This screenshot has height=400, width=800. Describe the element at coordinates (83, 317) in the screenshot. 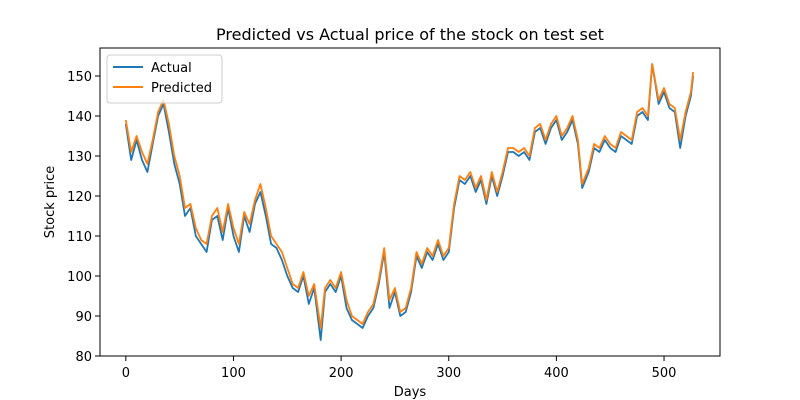

I see `y-tick-label: 90` at that location.